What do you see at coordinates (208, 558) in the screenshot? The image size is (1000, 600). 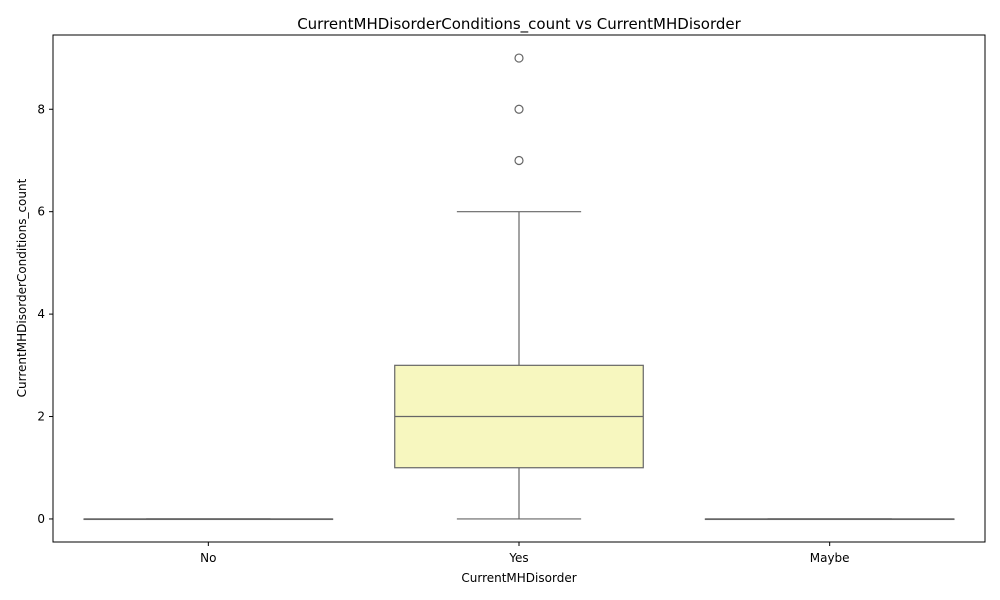 I see `x-tick-label: No` at bounding box center [208, 558].